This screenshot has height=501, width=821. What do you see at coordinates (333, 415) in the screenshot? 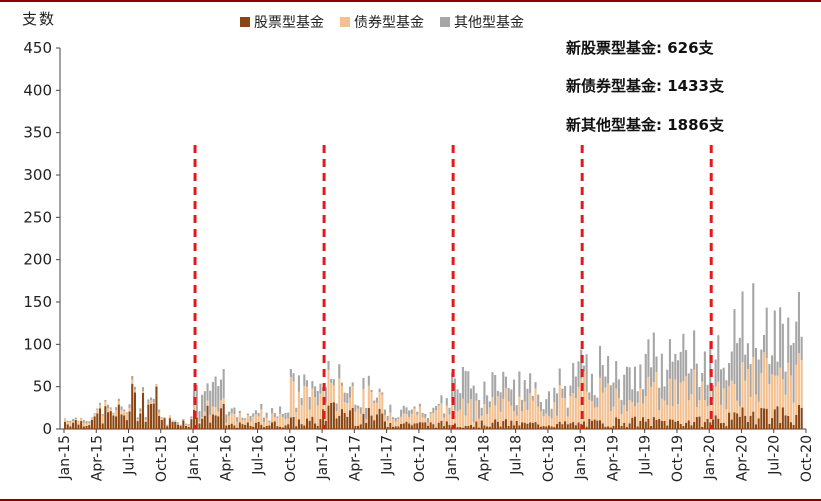
I see `bar-股票型基金-100` at bounding box center [333, 415].